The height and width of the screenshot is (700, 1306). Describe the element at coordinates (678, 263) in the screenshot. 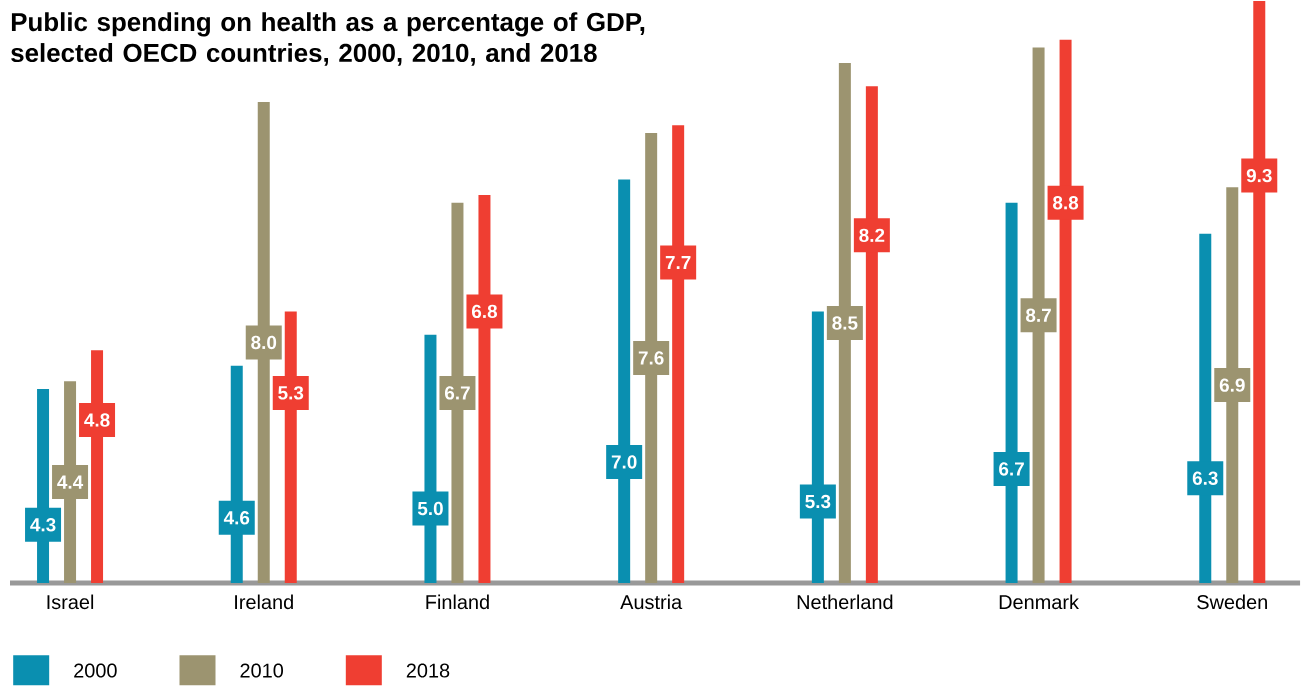

I see `data-label: 7.7` at that location.